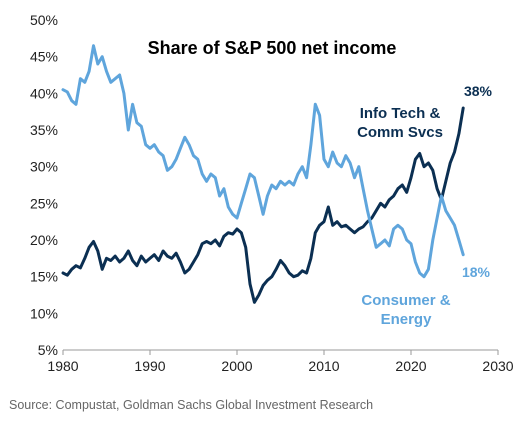  Describe the element at coordinates (407, 319) in the screenshot. I see `consumer-label-line-2: Energy` at that location.